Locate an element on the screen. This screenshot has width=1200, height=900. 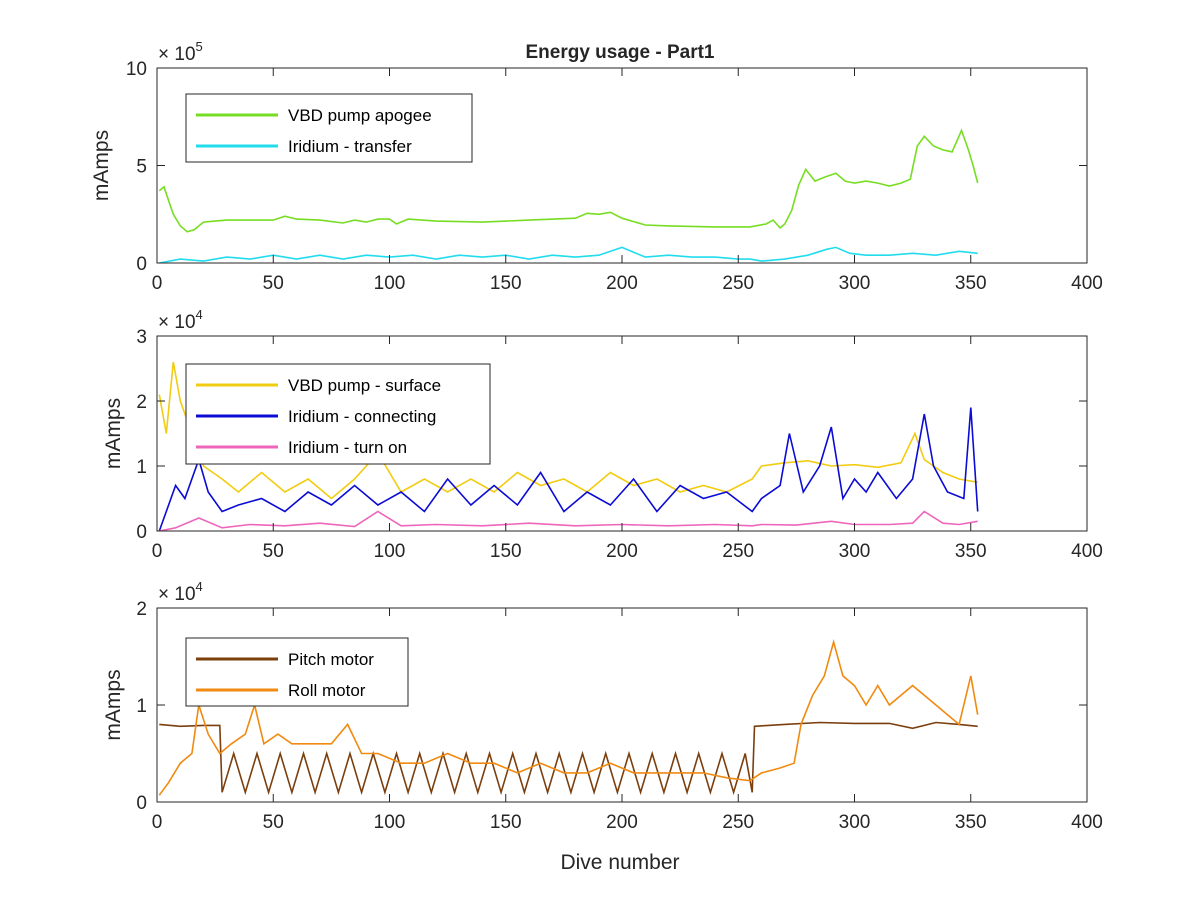
legend: Pitch motor Roll motor is located at coordinates (297, 672).